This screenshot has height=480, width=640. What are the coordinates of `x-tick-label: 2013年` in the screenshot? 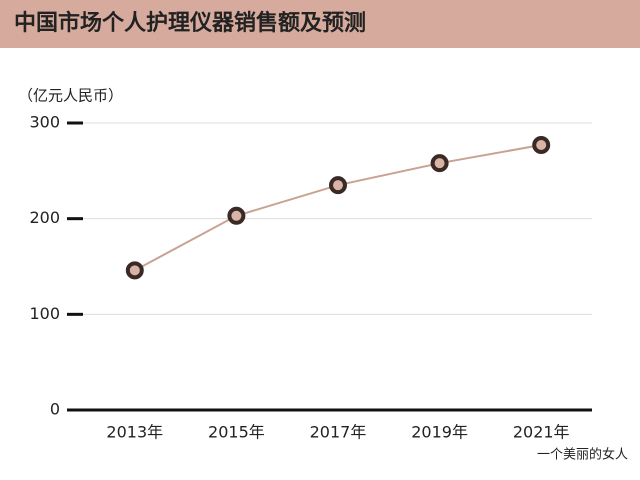 It's located at (134, 432).